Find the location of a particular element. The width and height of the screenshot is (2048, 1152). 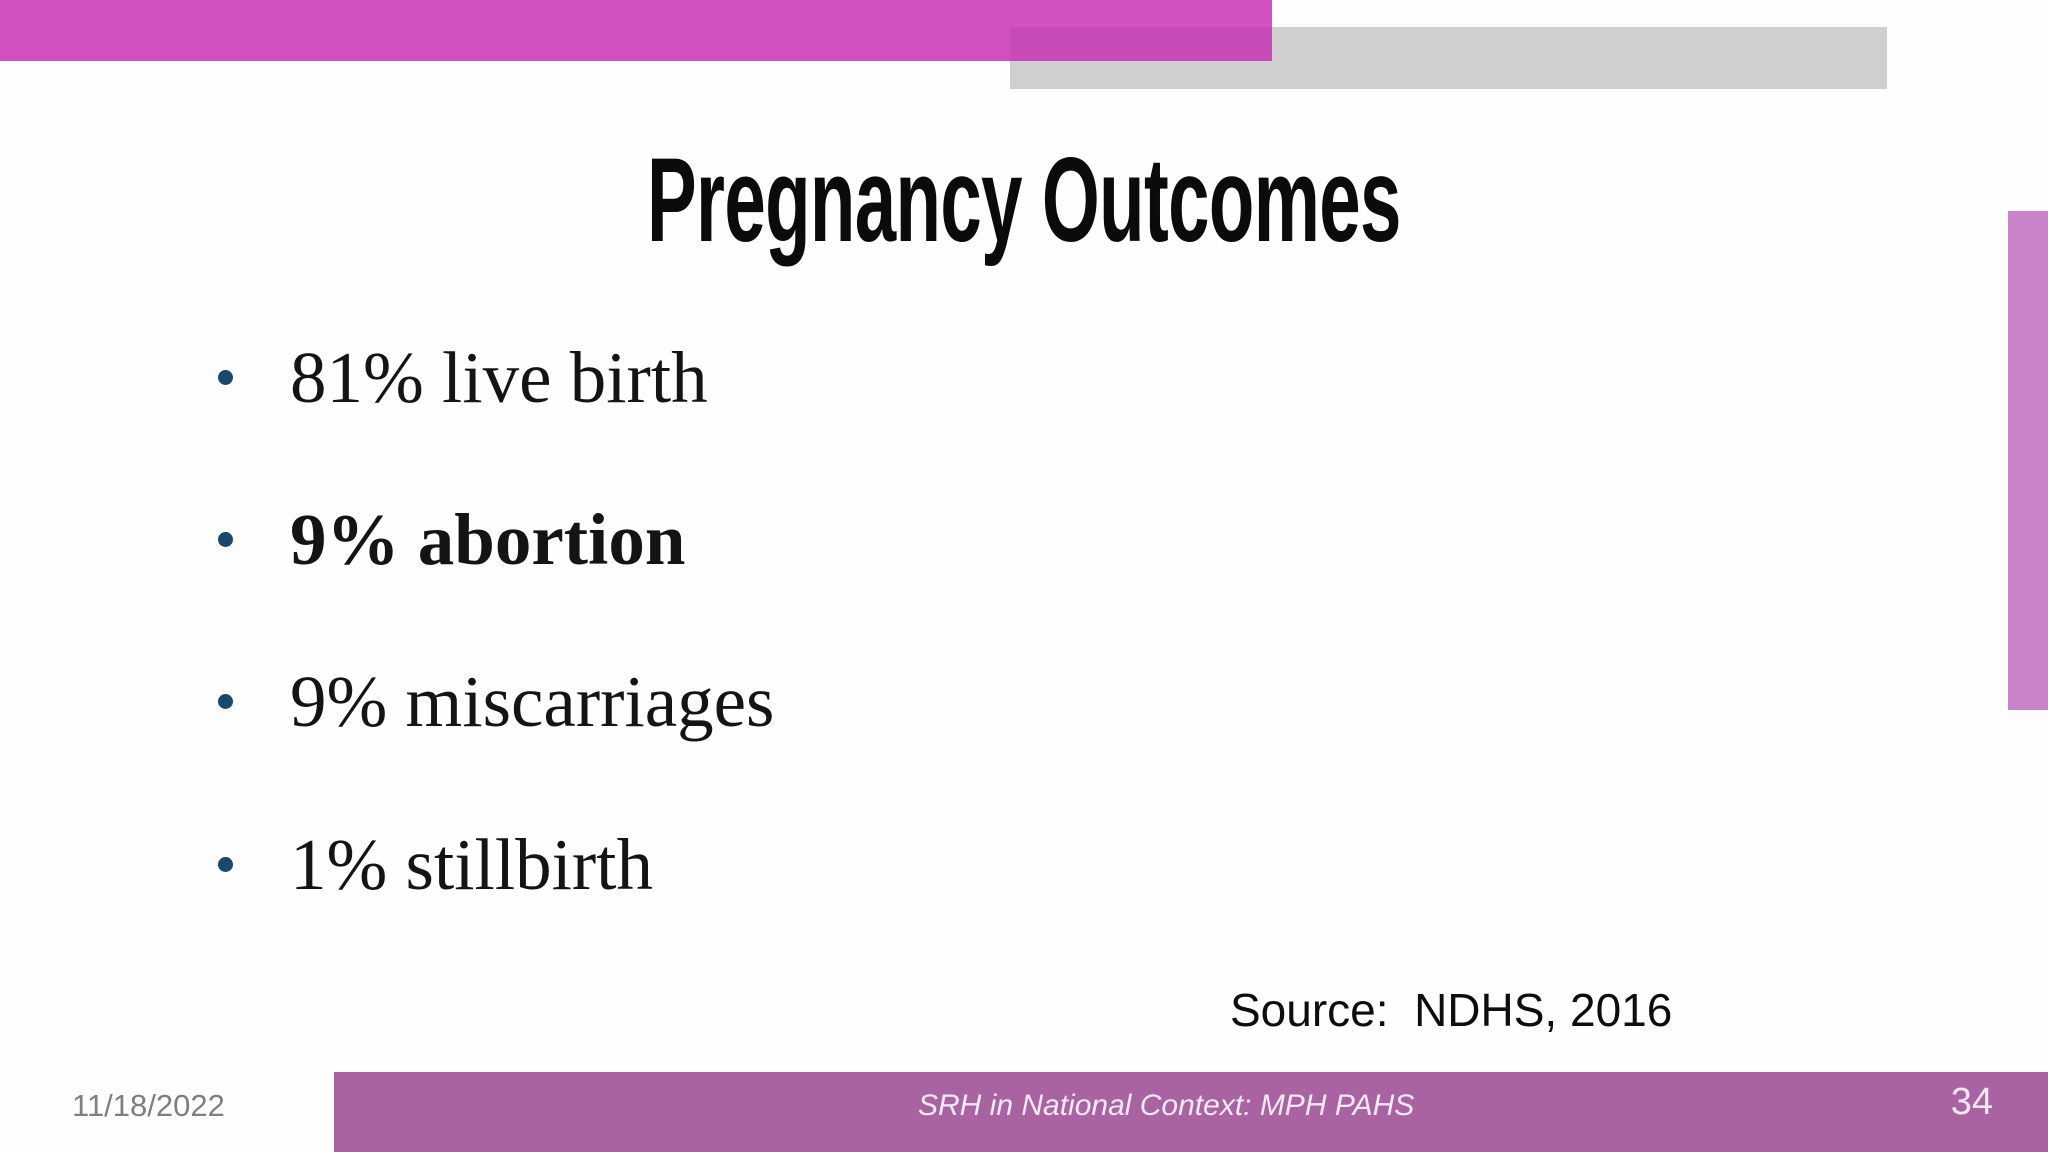

list-item: 81% live birth is located at coordinates (463, 378).